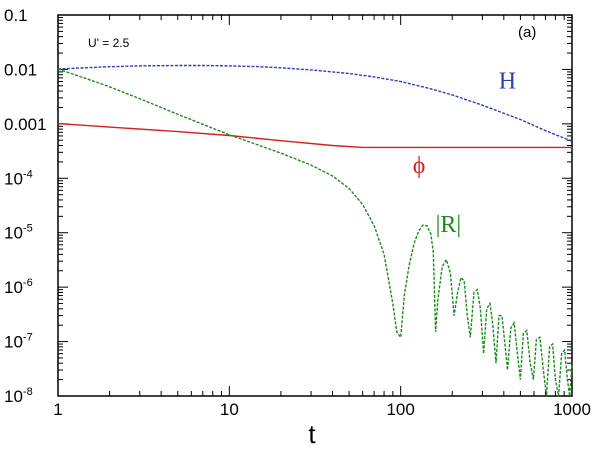 This screenshot has height=452, width=599. Describe the element at coordinates (229, 409) in the screenshot. I see `x-tick-label: 10` at that location.